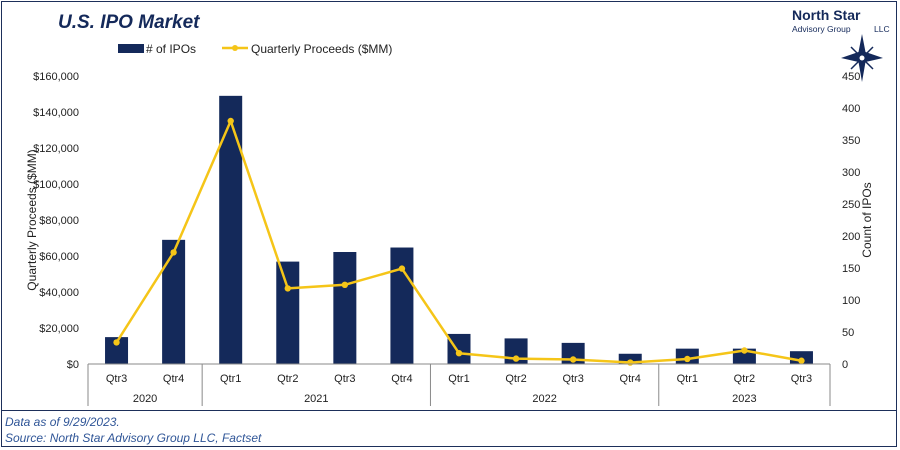 This screenshot has width=900, height=450. What do you see at coordinates (851, 77) in the screenshot?
I see `right-axis-tick-label: 450` at bounding box center [851, 77].